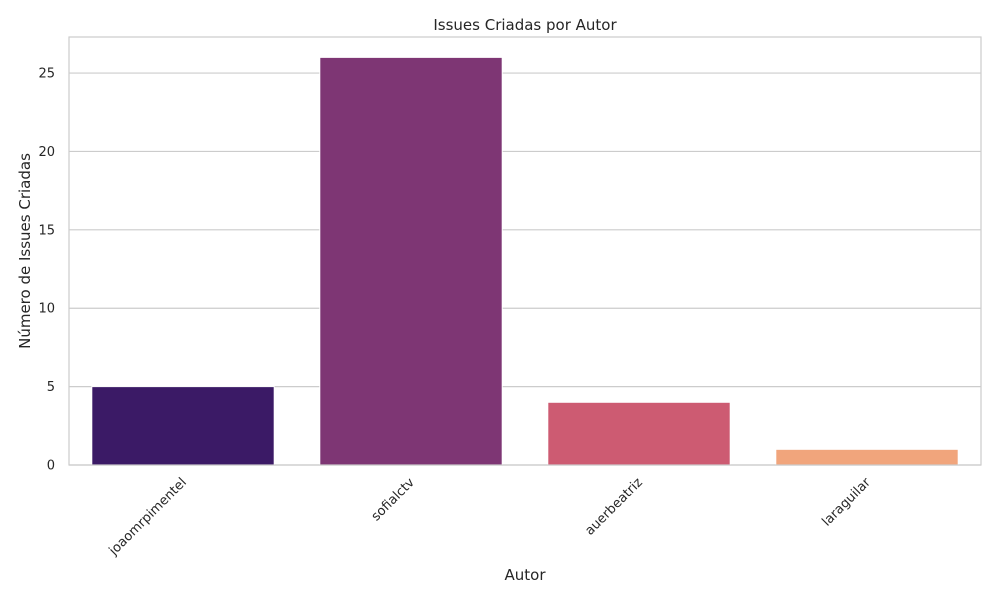 Image resolution: width=1000 pixels, height=600 pixels. What do you see at coordinates (525, 25) in the screenshot?
I see `chart-title: Issues Criadas por Autor` at bounding box center [525, 25].